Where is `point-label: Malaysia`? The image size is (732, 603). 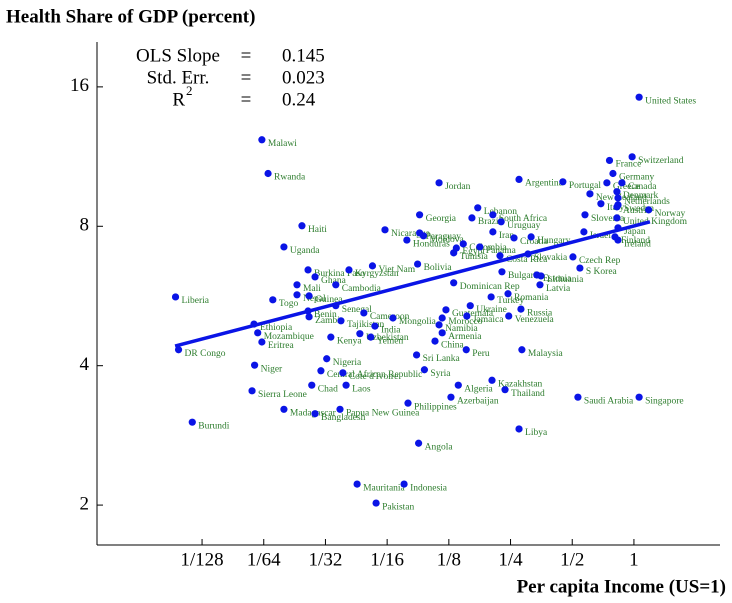 point-label: Malaysia is located at coordinates (546, 354).